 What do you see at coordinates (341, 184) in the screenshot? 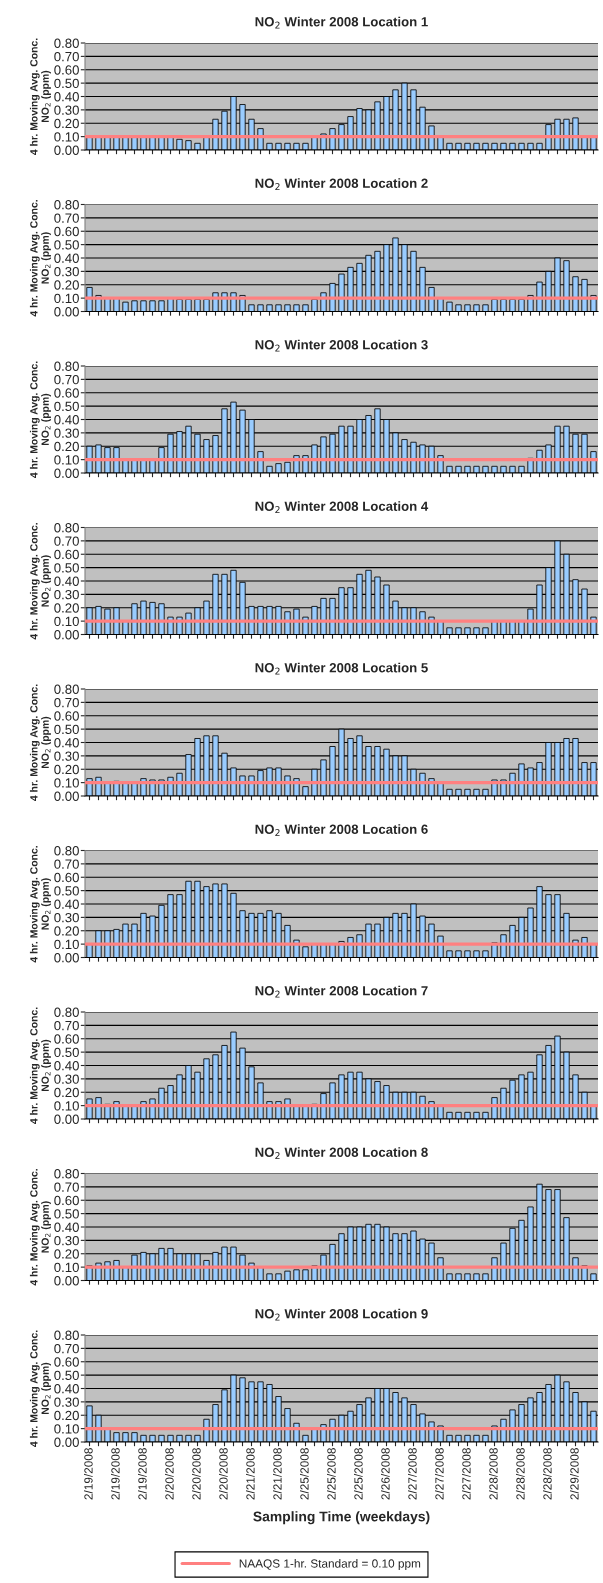
I see `chart-title: NO$_{2}$ Winter 2008 Location 2` at bounding box center [341, 184].